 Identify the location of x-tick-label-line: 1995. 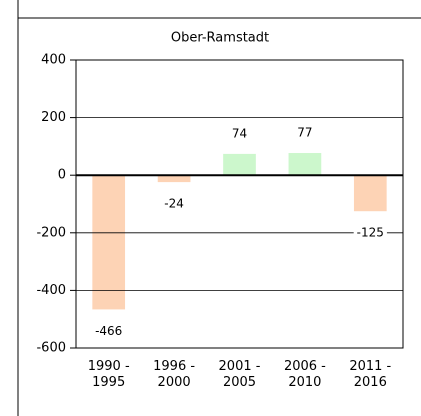
(108, 382).